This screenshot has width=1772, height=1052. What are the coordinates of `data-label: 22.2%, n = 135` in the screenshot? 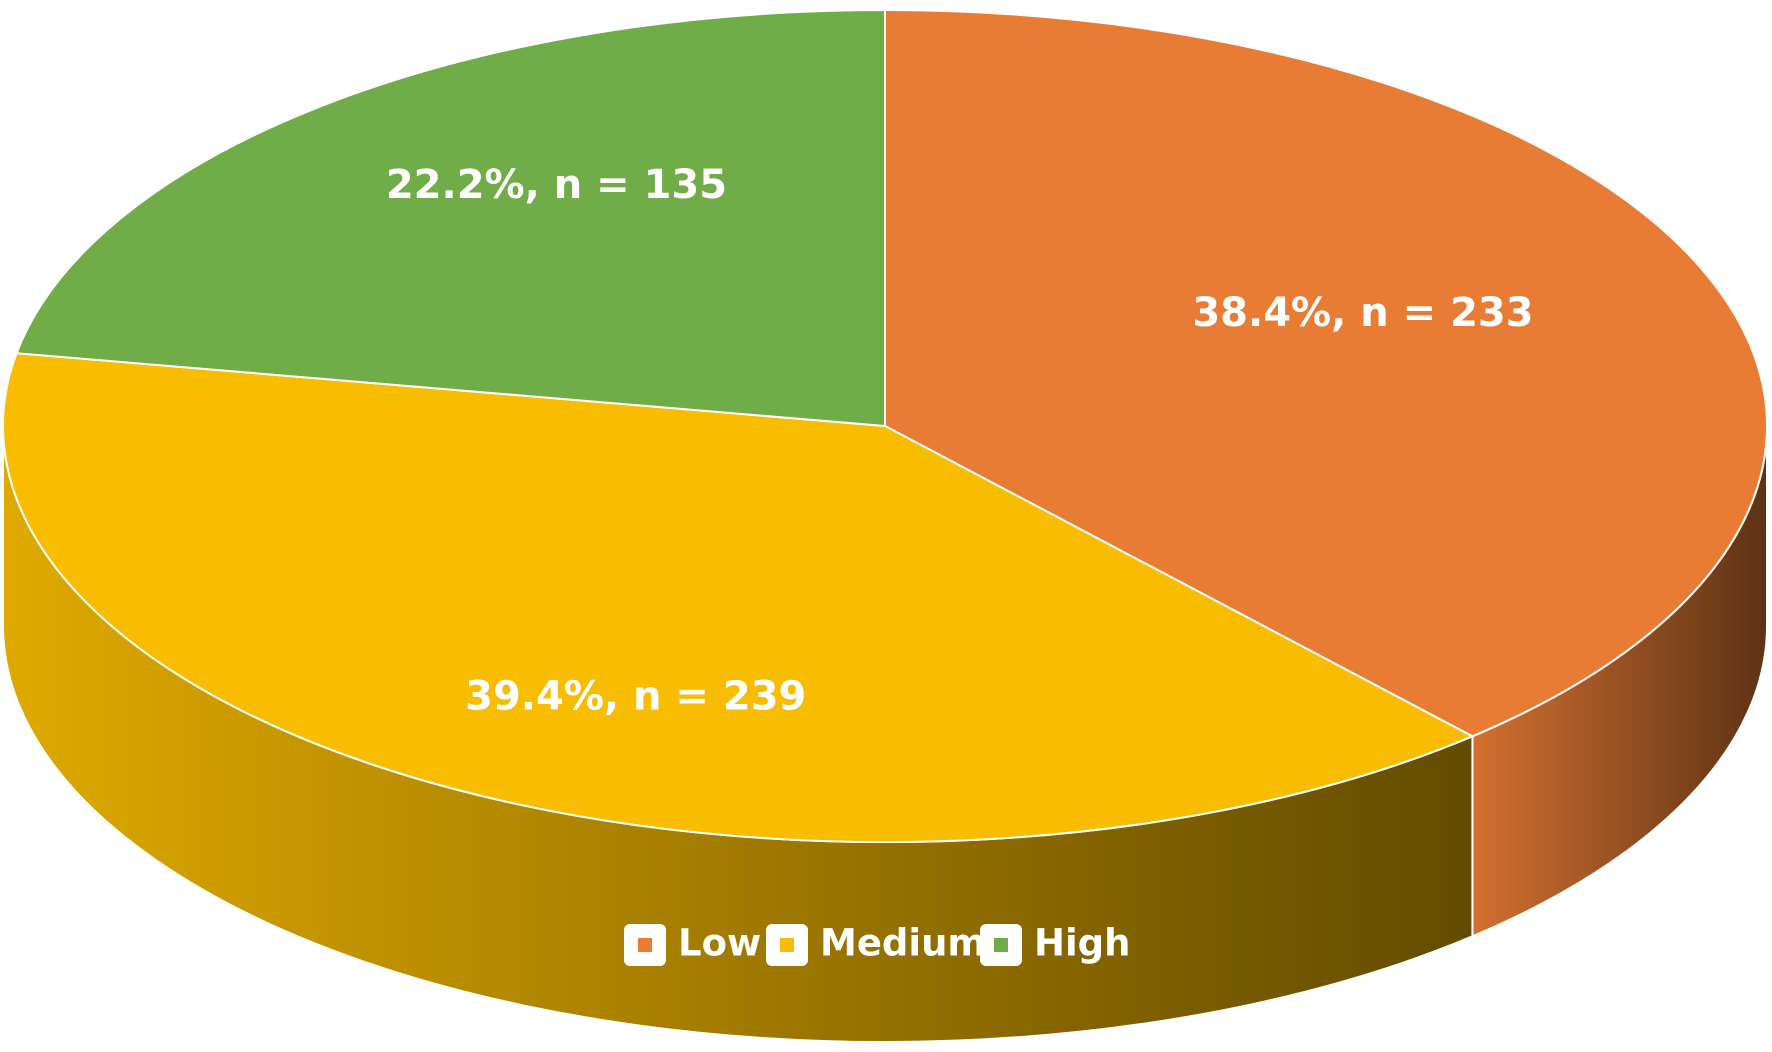 It's located at (556, 185).